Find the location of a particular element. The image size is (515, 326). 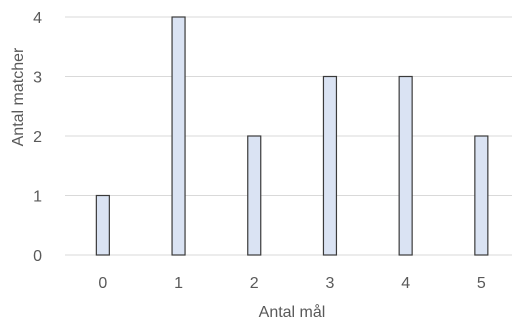

y-tick-label: 4 is located at coordinates (37, 18).